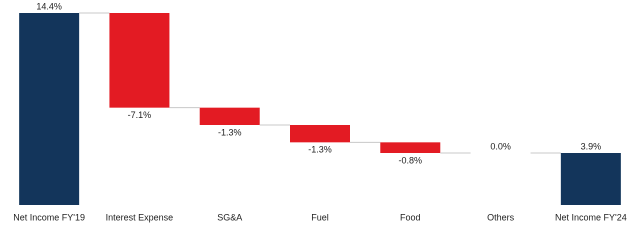  What do you see at coordinates (320, 217) in the screenshot?
I see `x-tick-label: Fuel` at bounding box center [320, 217].